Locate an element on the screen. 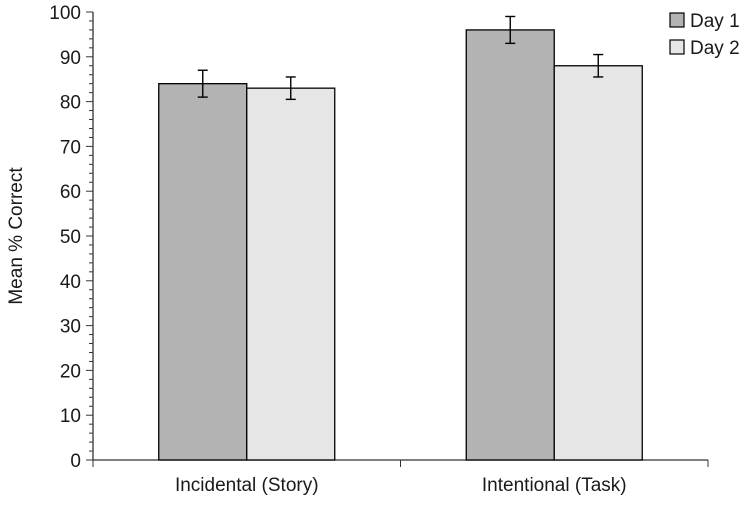 This screenshot has width=750, height=507. x-category-label: Intentional (Task) is located at coordinates (554, 485).